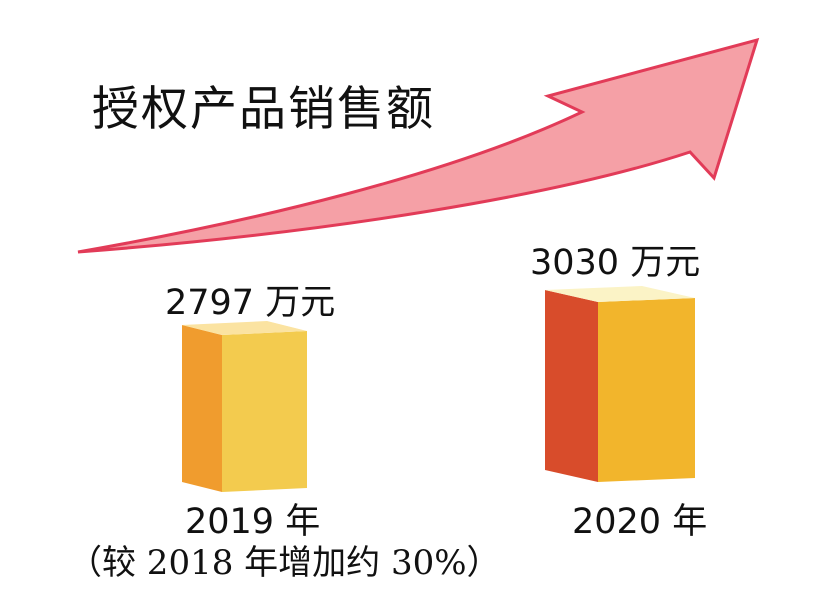  Describe the element at coordinates (646, 390) in the screenshot. I see `bar-2020-front` at that location.